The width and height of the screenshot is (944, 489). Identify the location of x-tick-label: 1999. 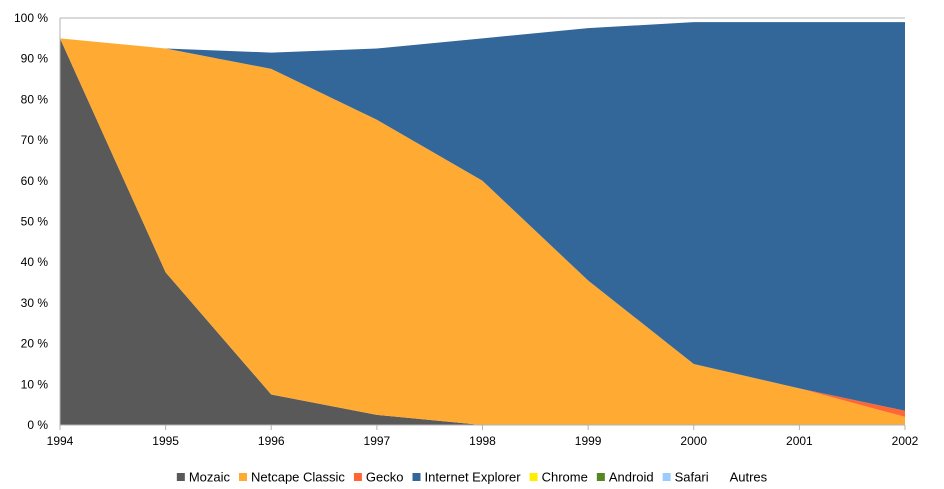
(588, 441).